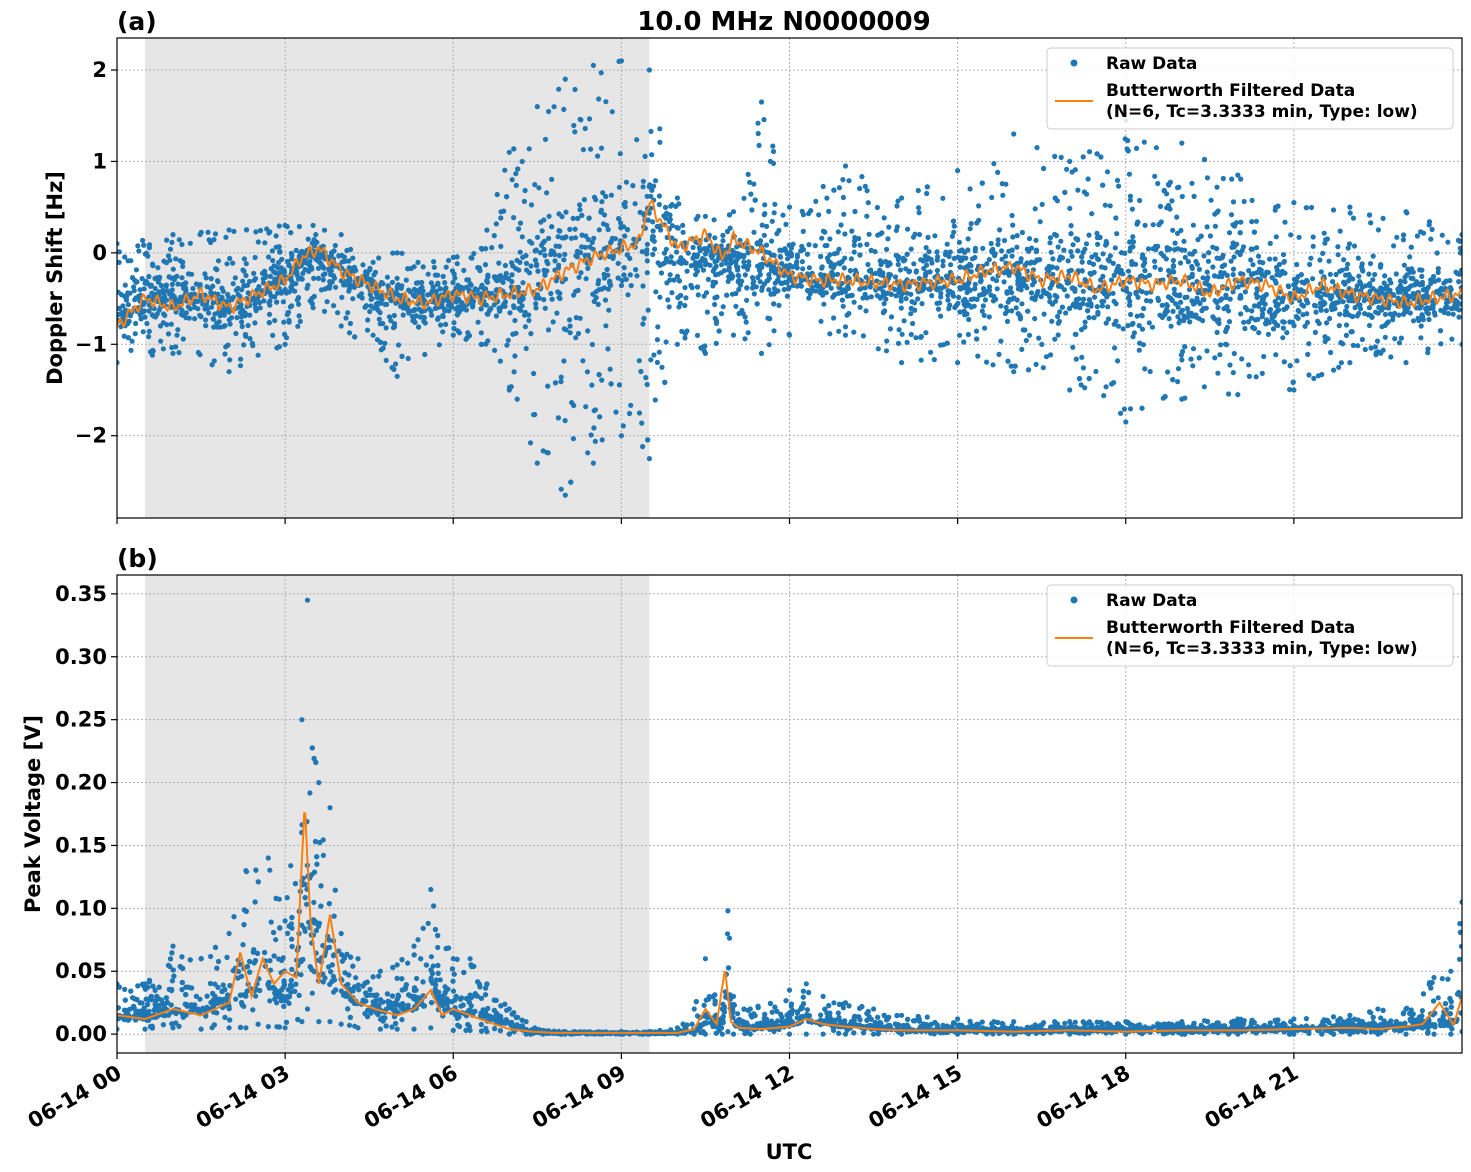  What do you see at coordinates (1230, 91) in the screenshot?
I see `legend-filtered-label-a: Butterworth Filtered Data` at bounding box center [1230, 91].